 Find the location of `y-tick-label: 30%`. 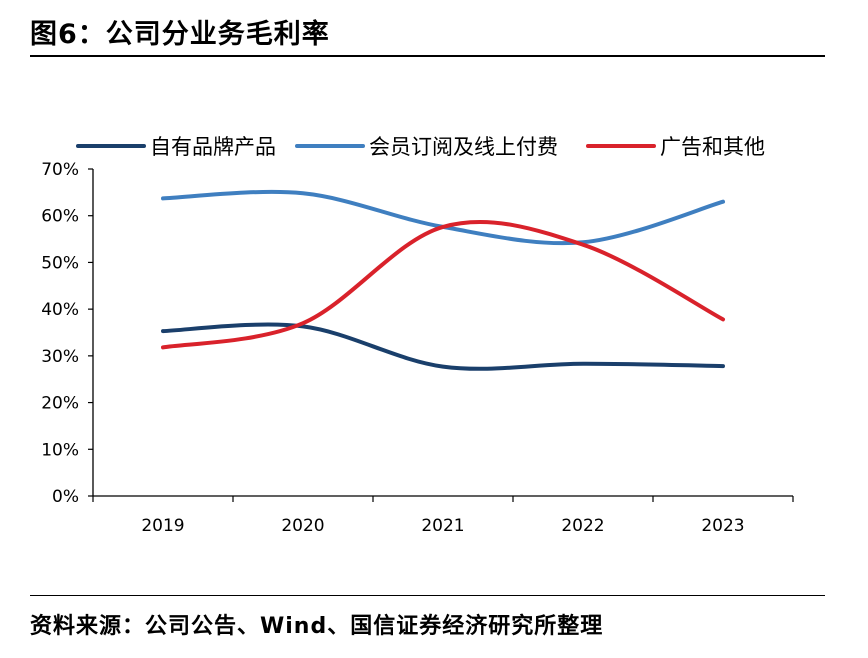

y-tick-label: 30% is located at coordinates (60, 357).